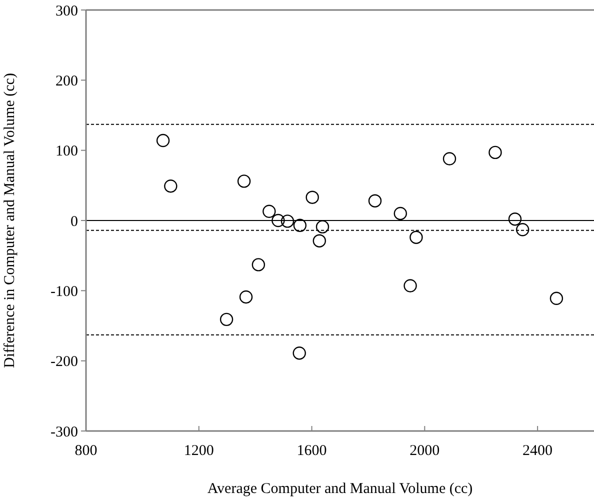 The width and height of the screenshot is (594, 503). What do you see at coordinates (67, 11) in the screenshot?
I see `y-tick-label: 300` at bounding box center [67, 11].